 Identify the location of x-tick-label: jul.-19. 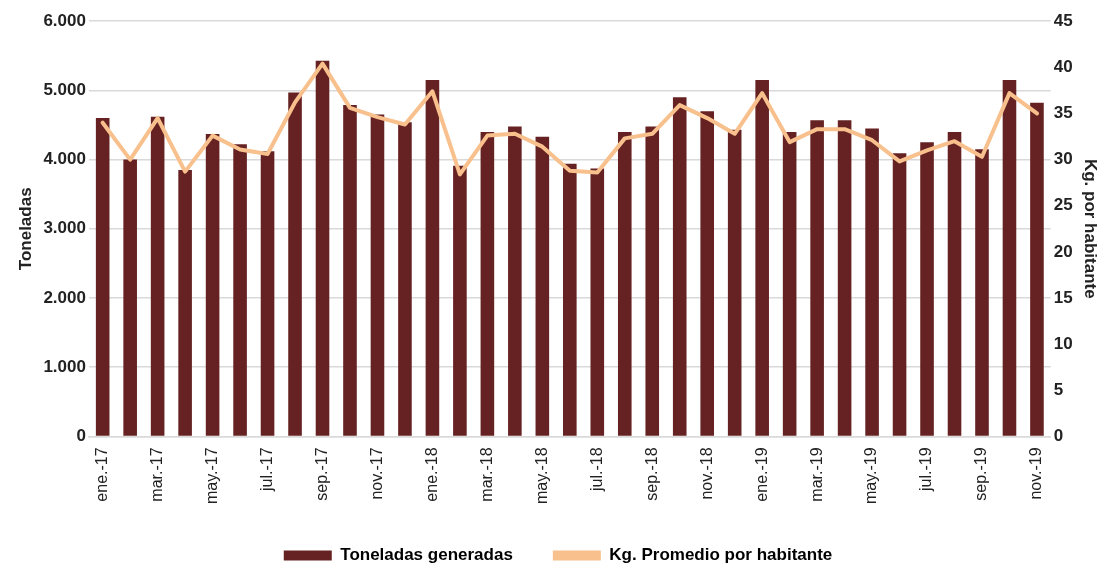
(926, 469).